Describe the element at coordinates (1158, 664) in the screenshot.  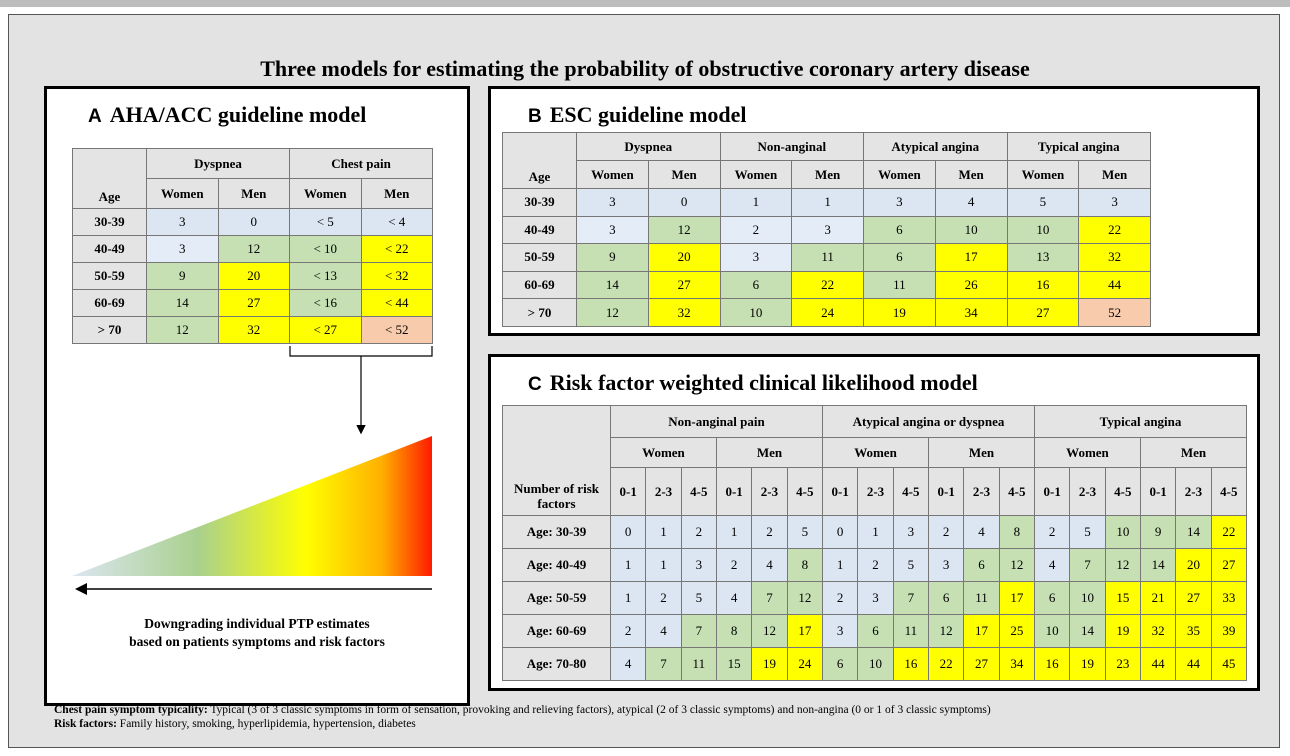
I see `cell: 44` at that location.